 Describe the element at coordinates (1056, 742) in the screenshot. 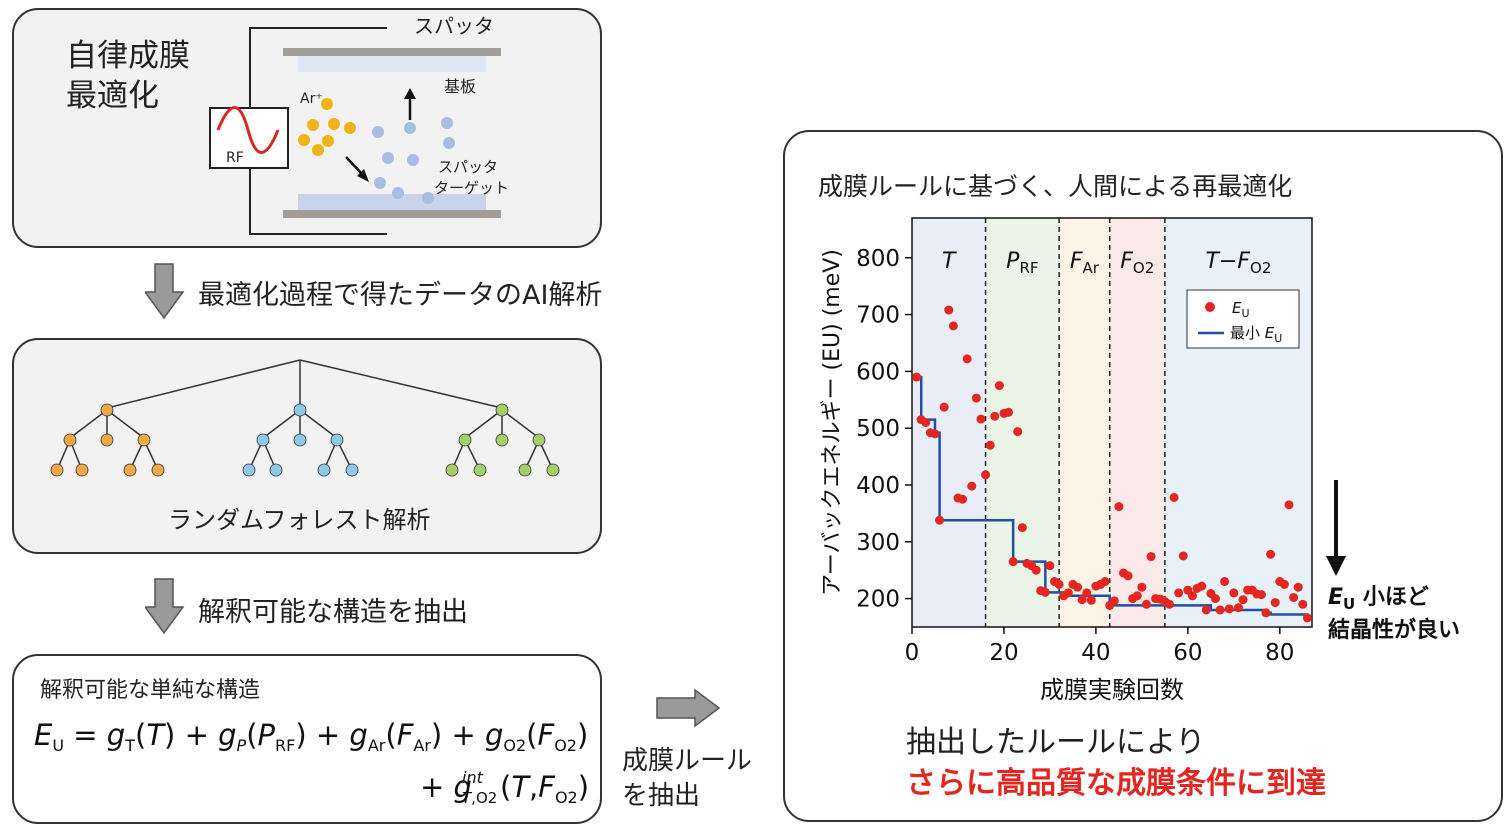

I see `conclusion-line1: 抽出したルールにより` at that location.